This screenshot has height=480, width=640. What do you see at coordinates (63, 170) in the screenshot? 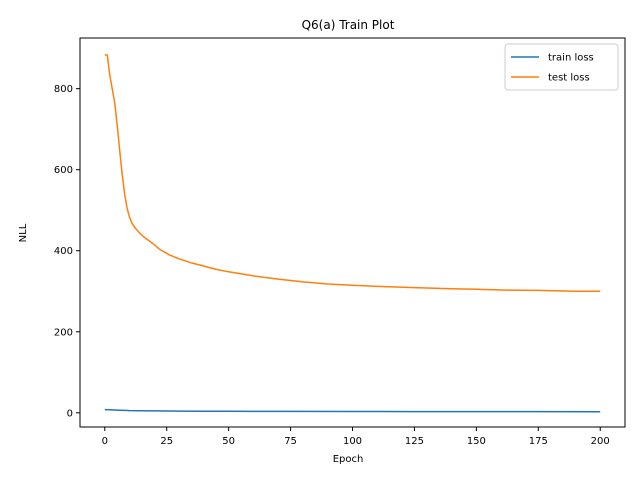
I see `y-tick-label: 600` at bounding box center [63, 170].